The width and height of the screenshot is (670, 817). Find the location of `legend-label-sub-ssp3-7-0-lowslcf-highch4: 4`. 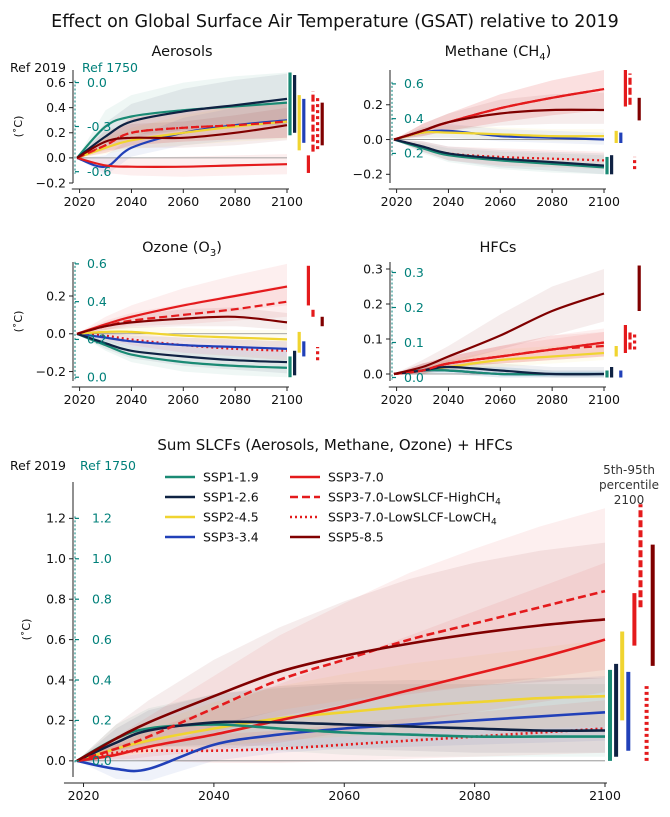

legend-label-sub-ssp3-7-0-lowslcf-highch4: 4 is located at coordinates (498, 503).